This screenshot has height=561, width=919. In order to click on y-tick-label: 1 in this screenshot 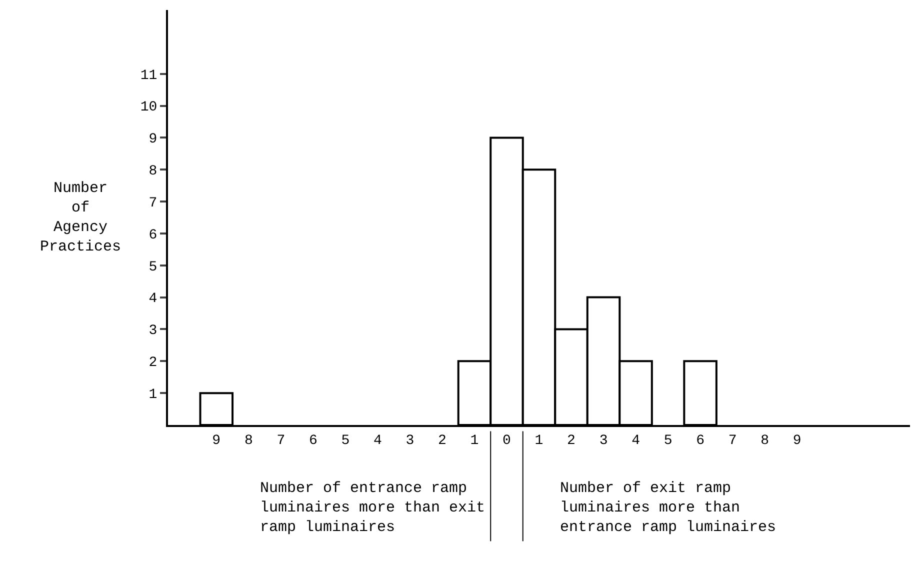, I will do `click(153, 394)`.